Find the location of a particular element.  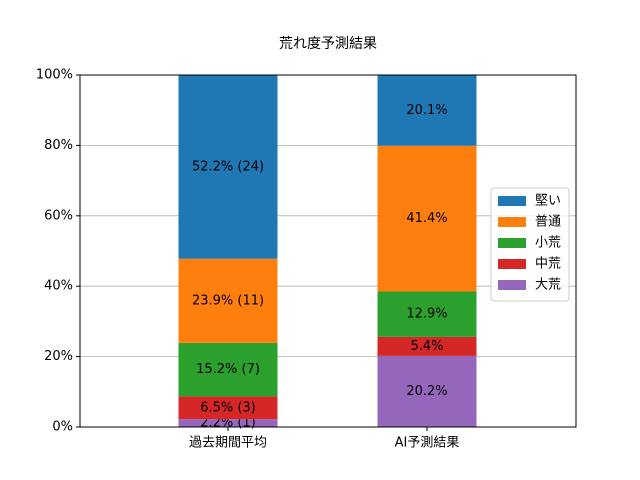

legend-label: 小荒 is located at coordinates (548, 243).